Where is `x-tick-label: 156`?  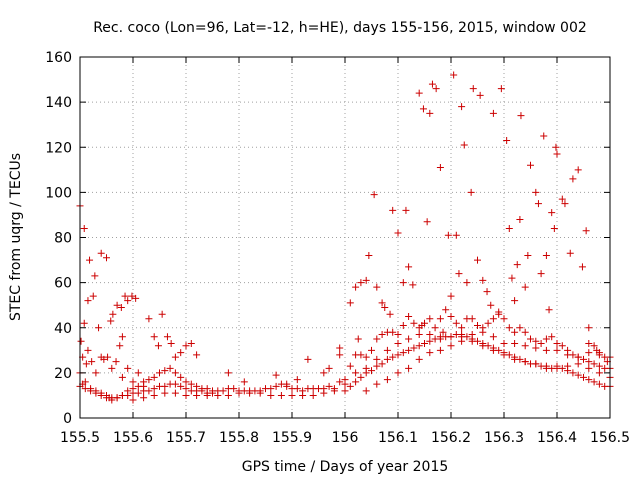 x-tick-label: 156 is located at coordinates (345, 438).